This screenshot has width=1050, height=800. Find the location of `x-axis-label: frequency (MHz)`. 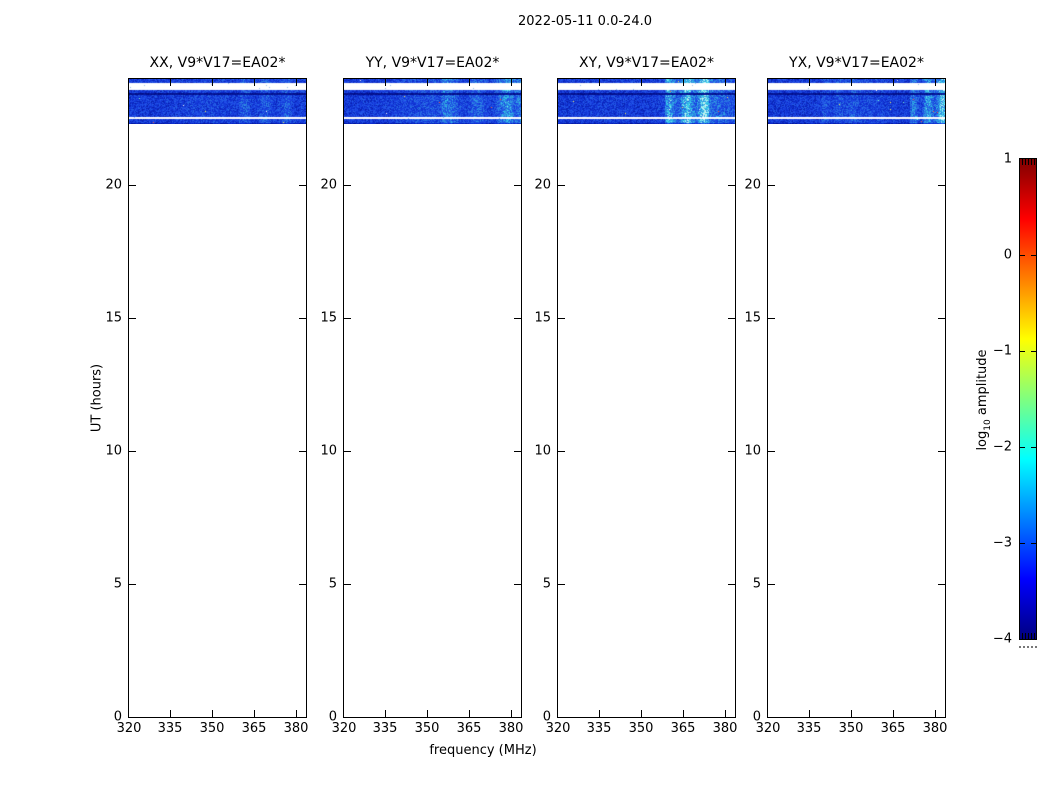

x-axis-label: frequency (MHz) is located at coordinates (483, 750).